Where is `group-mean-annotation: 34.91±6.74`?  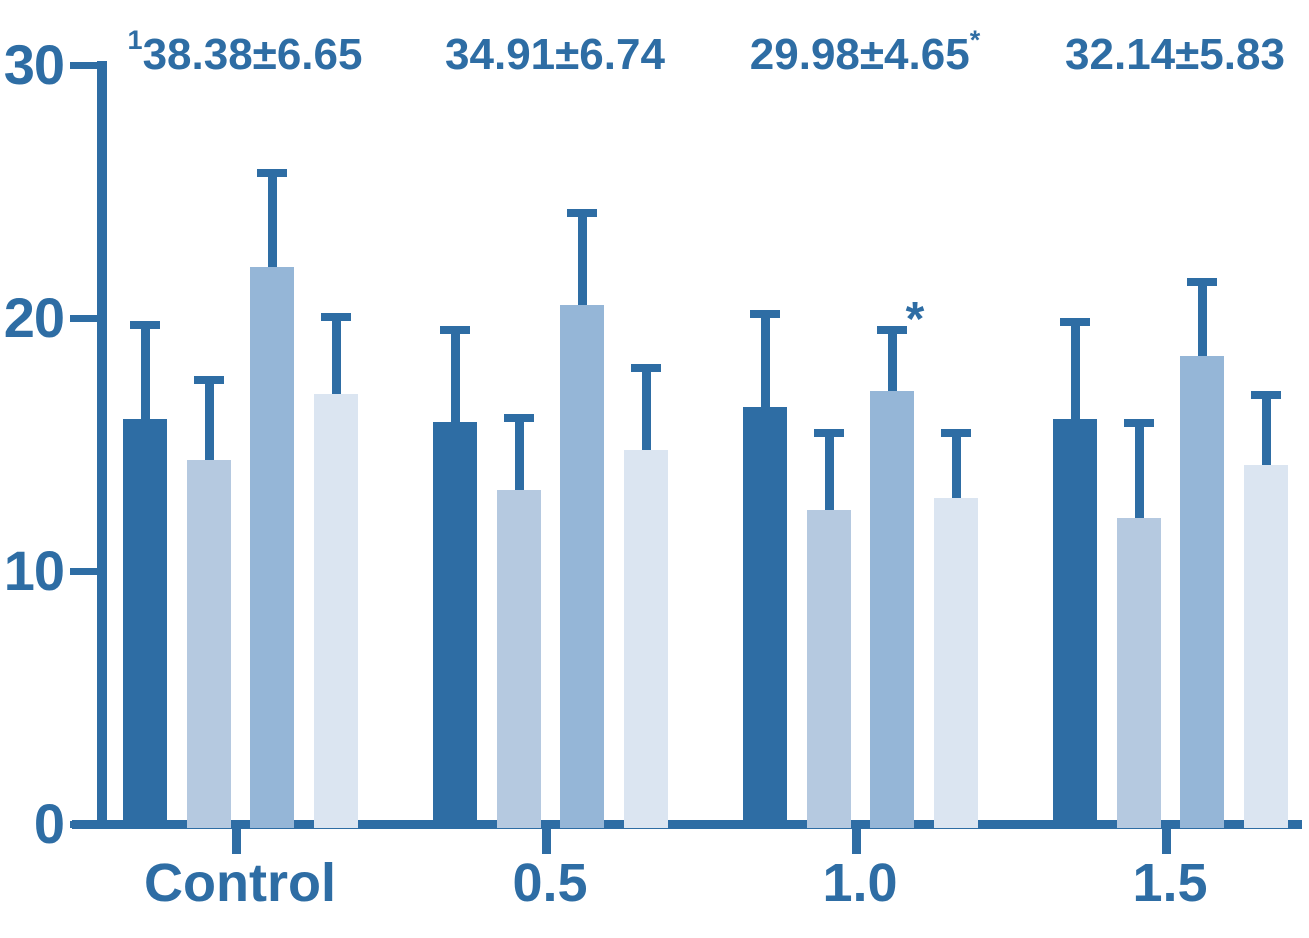 group-mean-annotation: 34.91±6.74 is located at coordinates (555, 54).